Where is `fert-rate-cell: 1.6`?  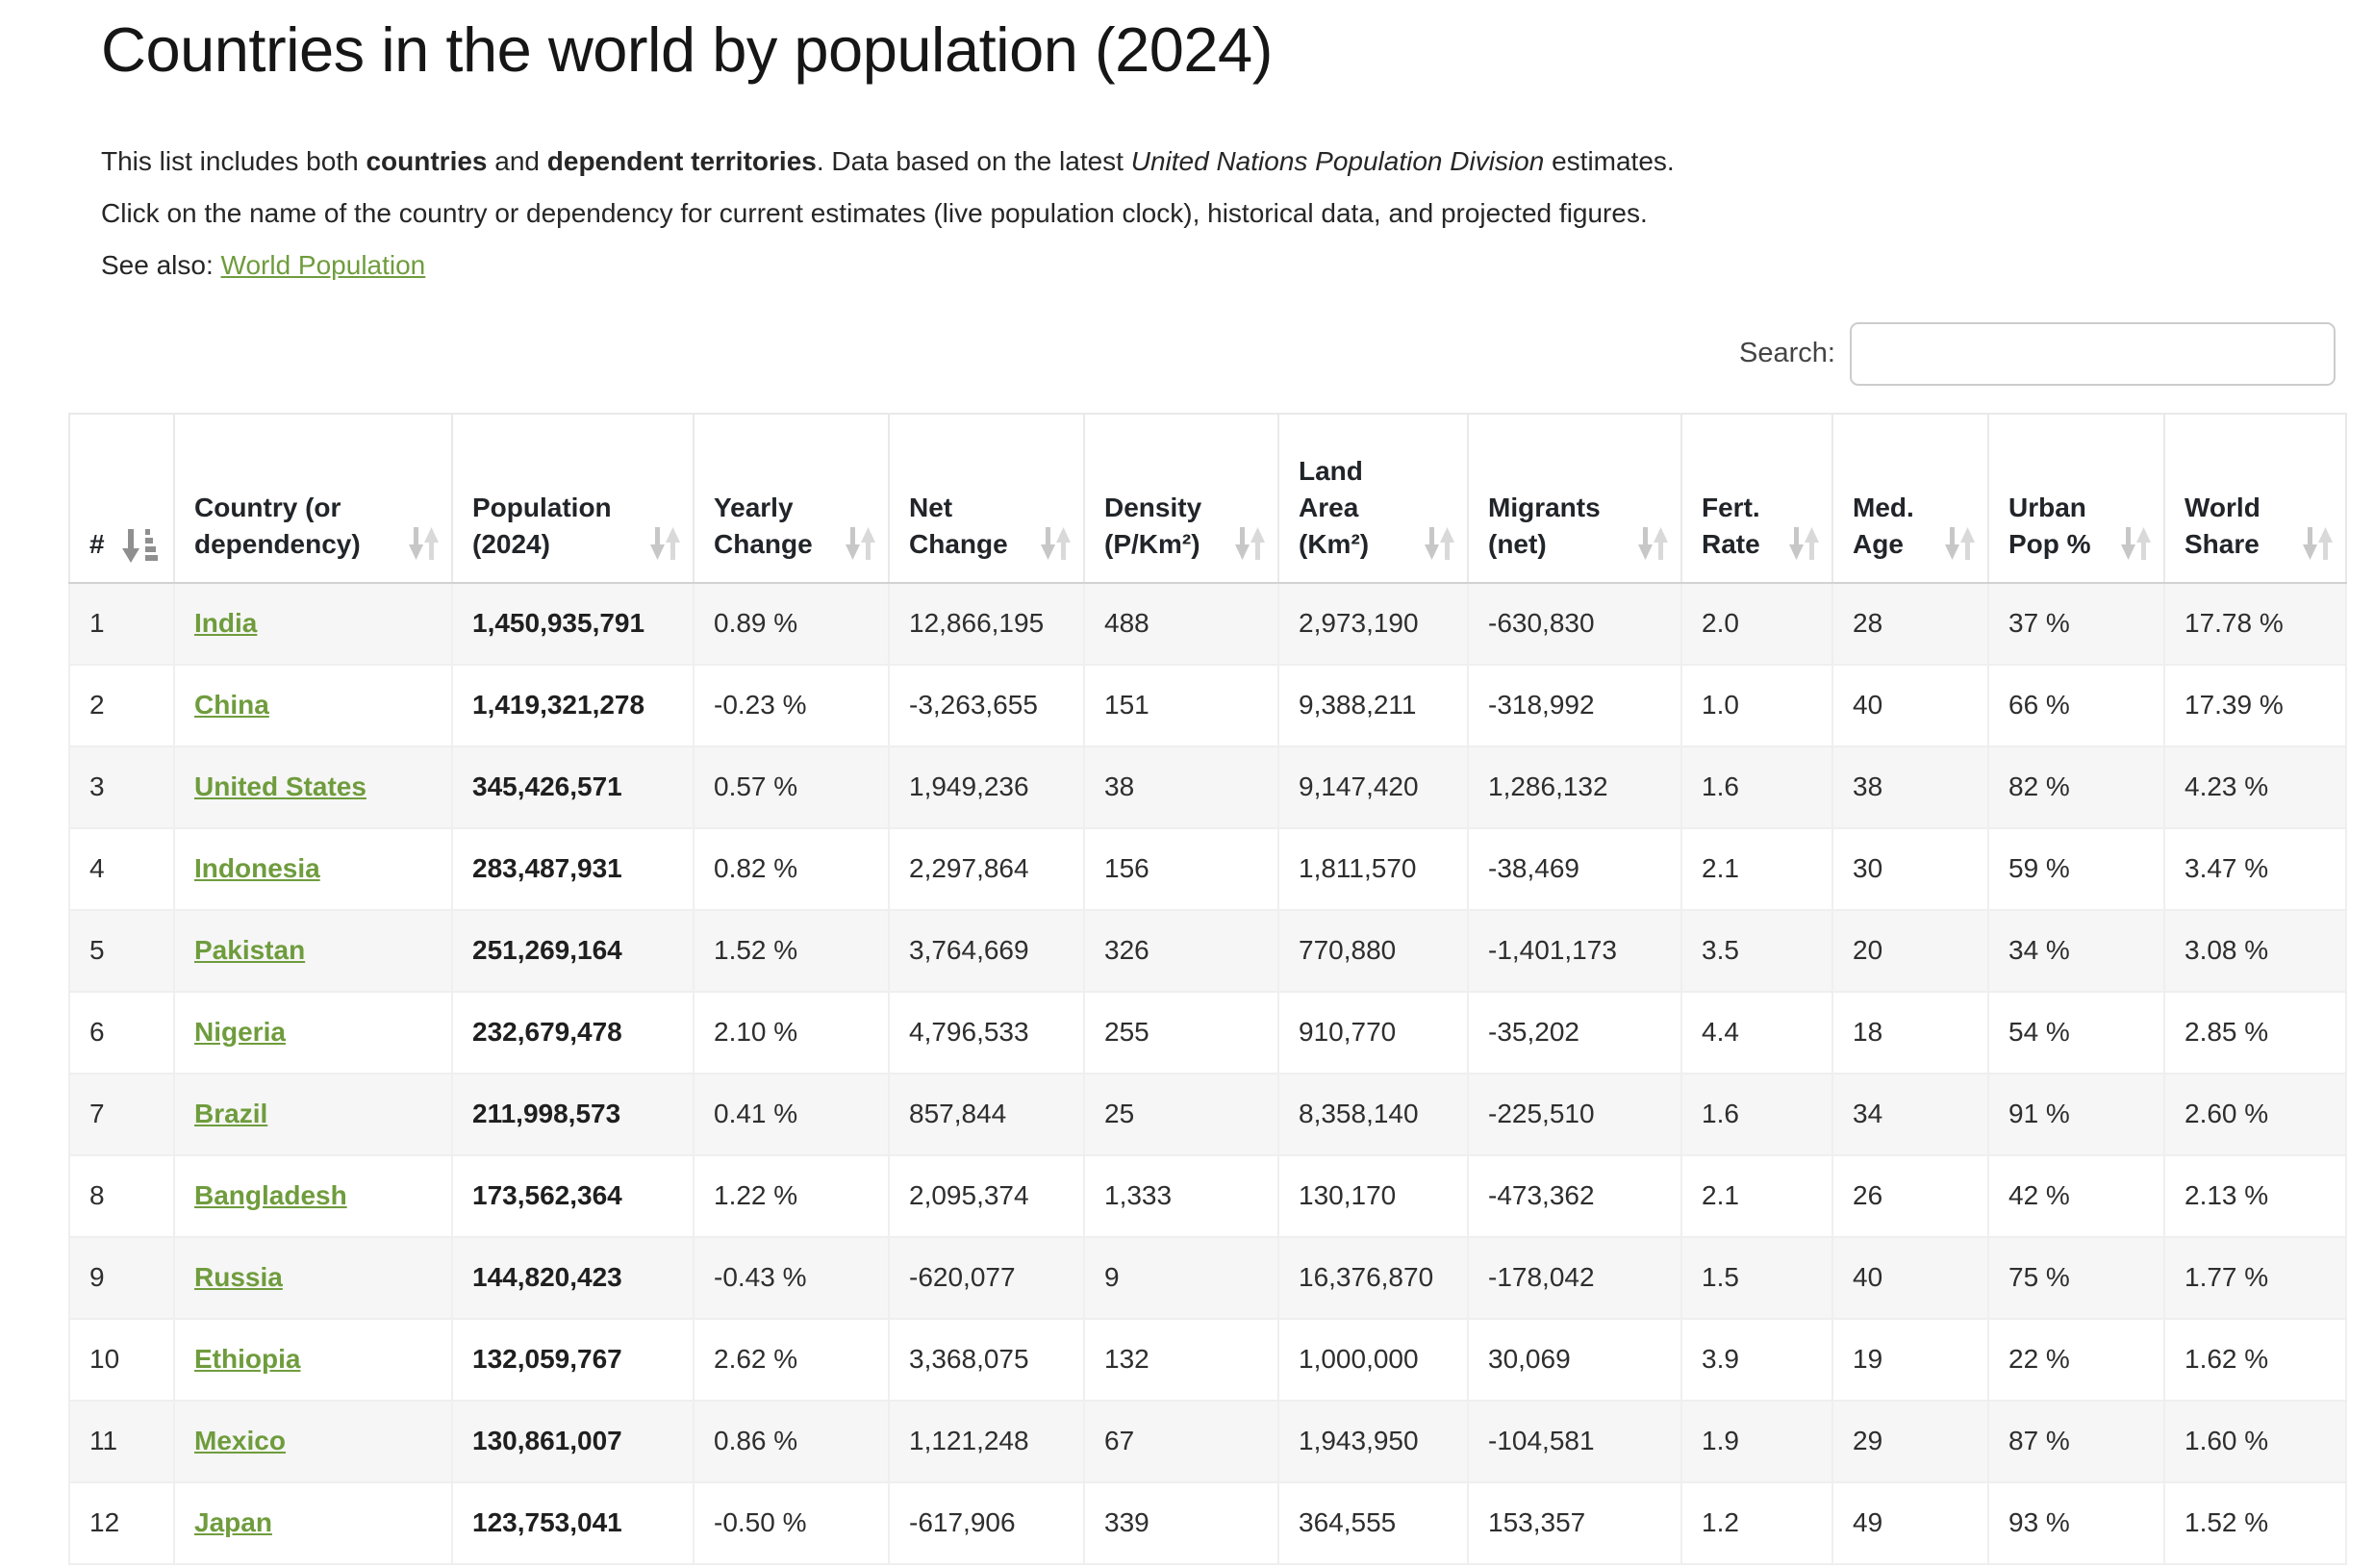 fert-rate-cell: 1.6 is located at coordinates (1756, 1114).